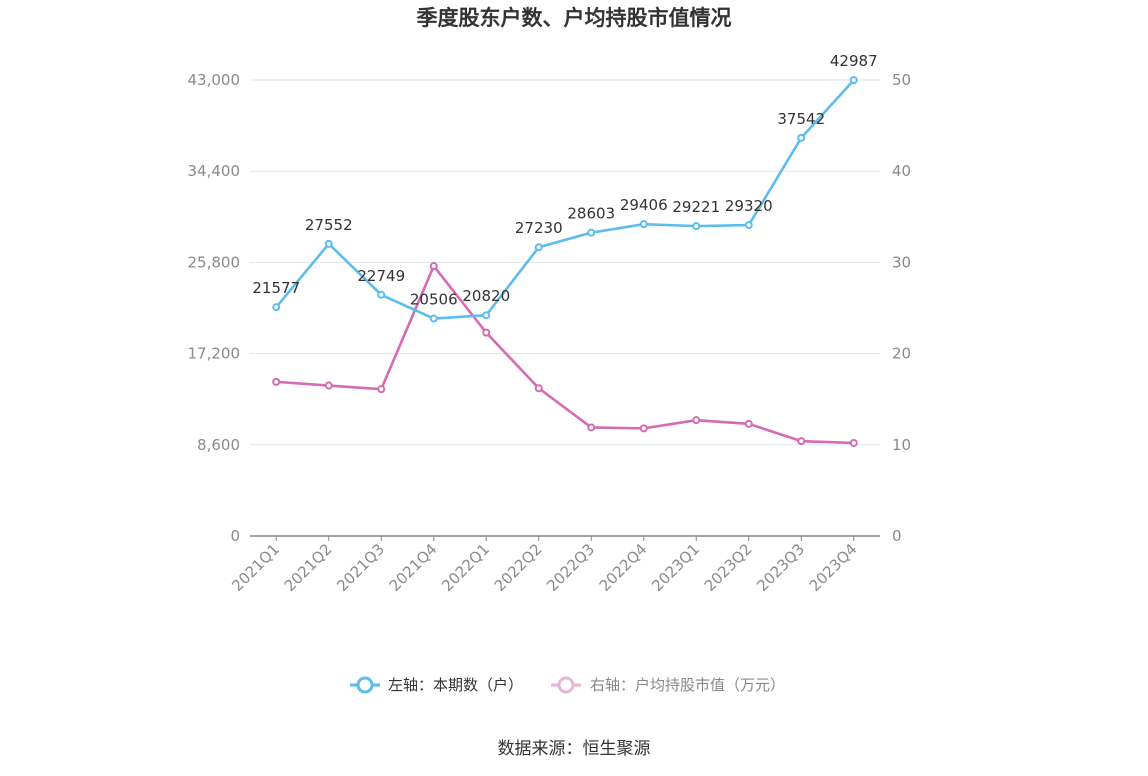  I want to click on x-tick-label: 2021Q4, so click(413, 567).